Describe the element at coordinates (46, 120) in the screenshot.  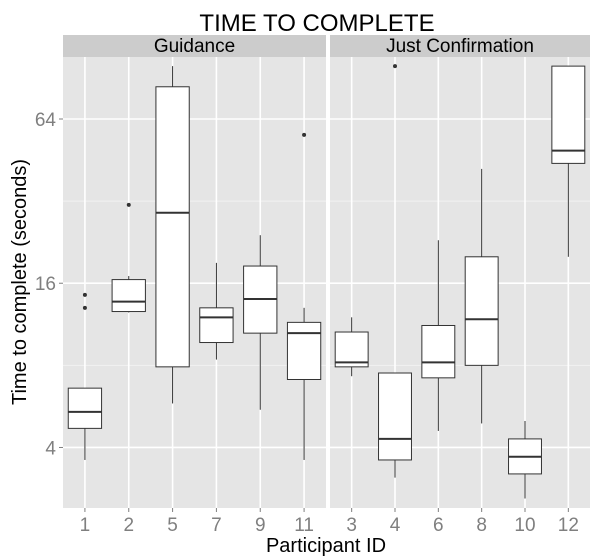
I see `y-tick-label: 64` at that location.